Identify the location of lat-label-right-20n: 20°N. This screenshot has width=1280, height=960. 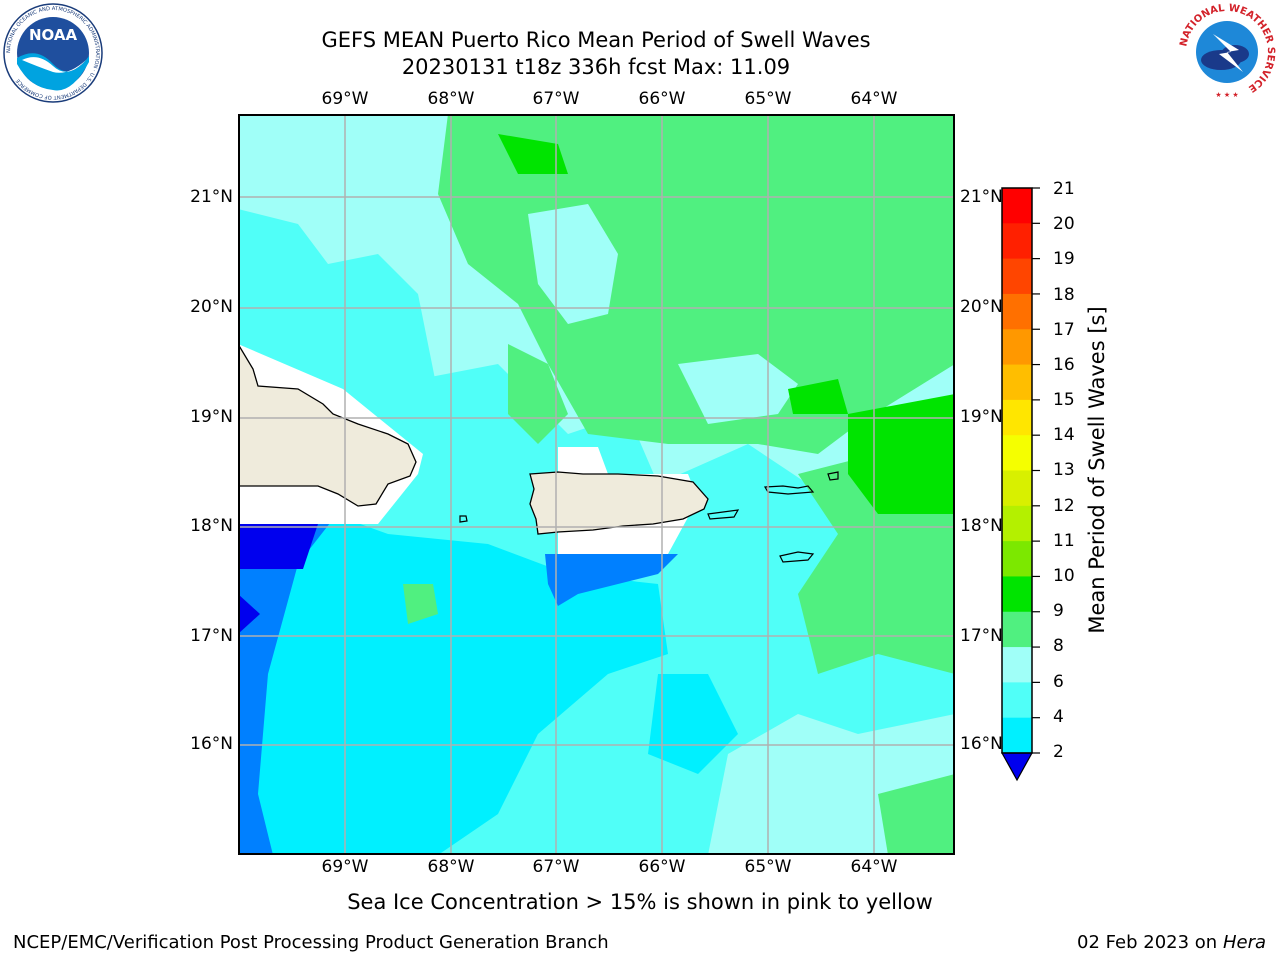
(981, 307).